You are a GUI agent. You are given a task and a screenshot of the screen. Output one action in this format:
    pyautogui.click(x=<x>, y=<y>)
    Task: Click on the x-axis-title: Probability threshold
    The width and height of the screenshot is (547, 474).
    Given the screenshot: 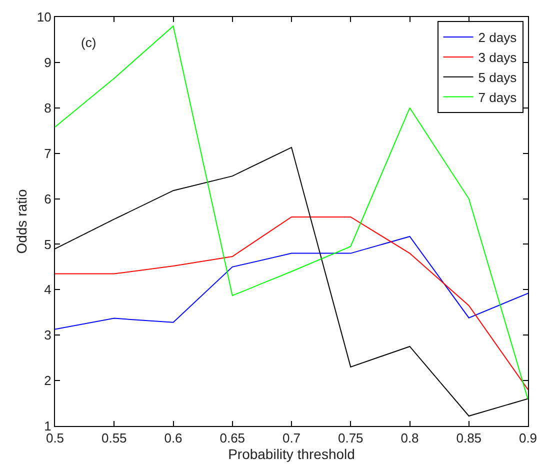 What is the action you would take?
    pyautogui.click(x=291, y=454)
    